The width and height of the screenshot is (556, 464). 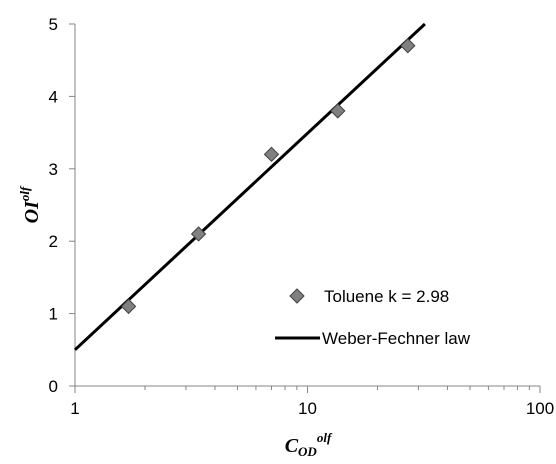 I want to click on y-tick-label: 0, so click(x=53, y=386).